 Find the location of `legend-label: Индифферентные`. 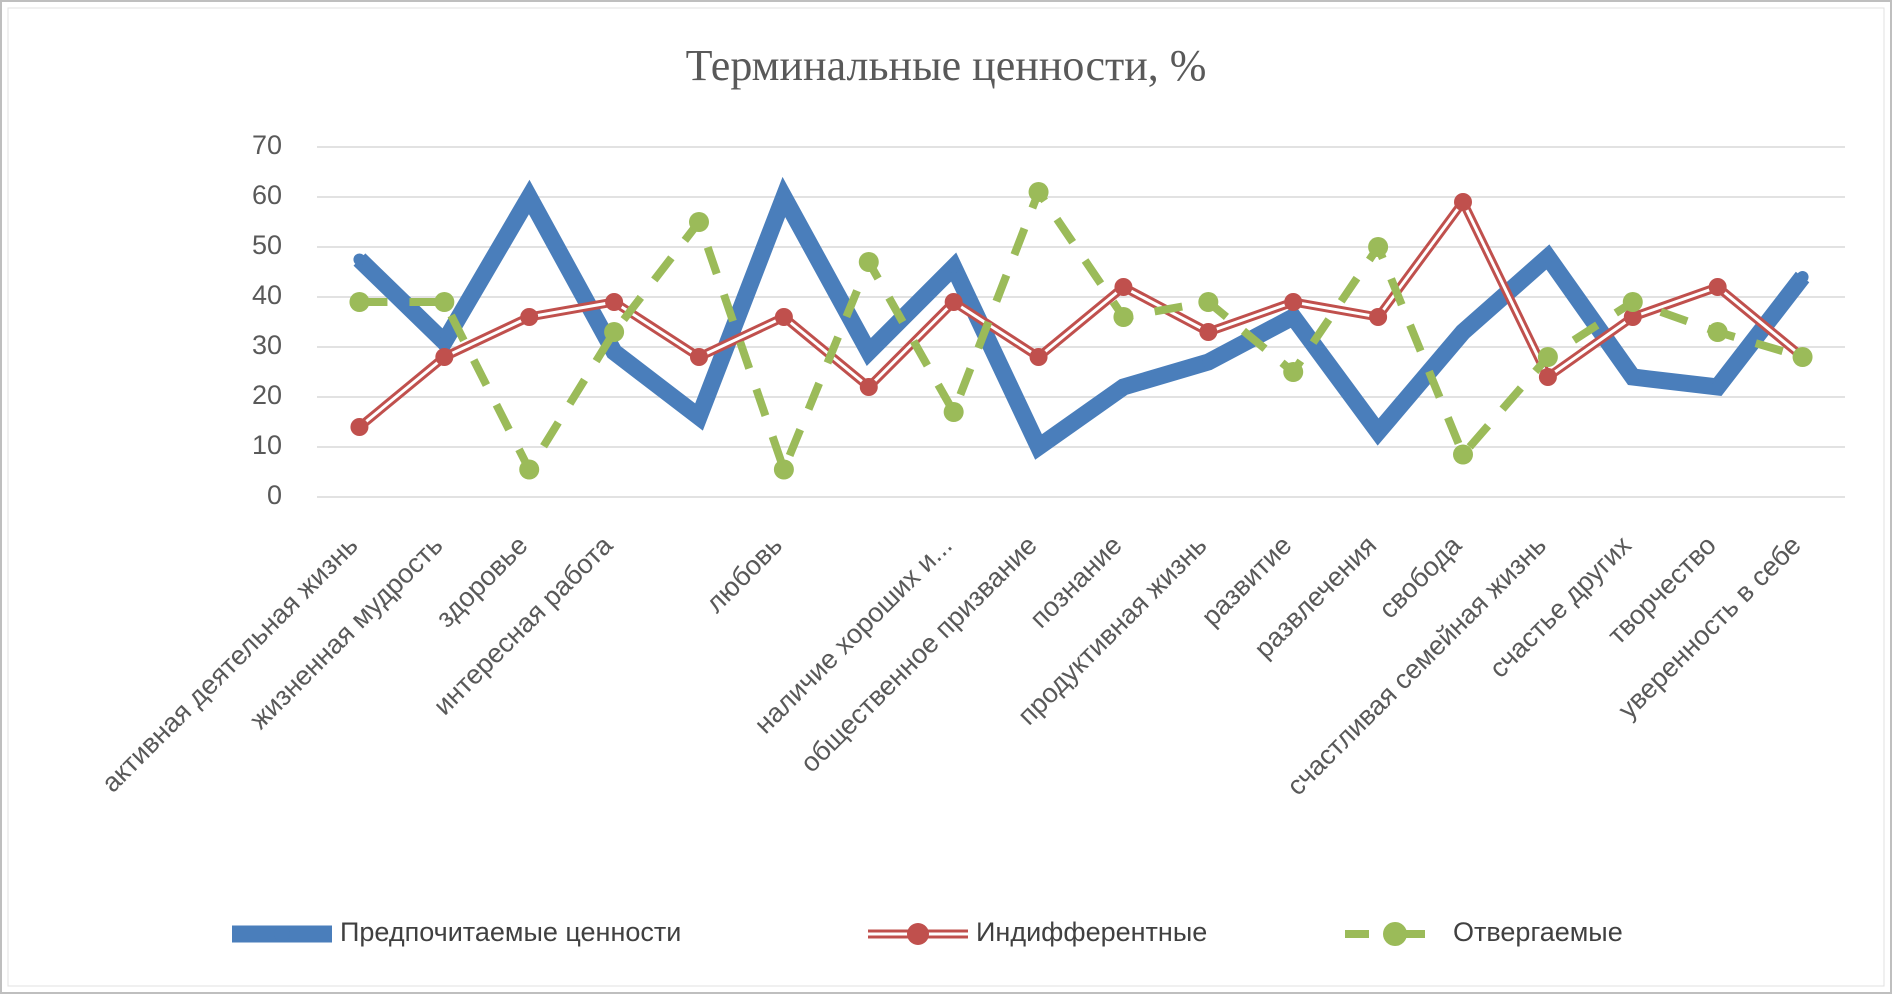

legend-label: Индифферентные is located at coordinates (1091, 932).